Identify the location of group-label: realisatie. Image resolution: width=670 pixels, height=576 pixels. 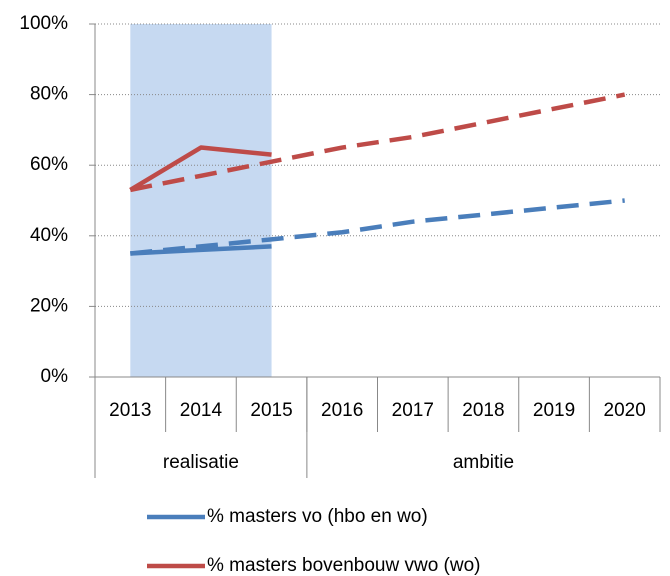
(201, 462).